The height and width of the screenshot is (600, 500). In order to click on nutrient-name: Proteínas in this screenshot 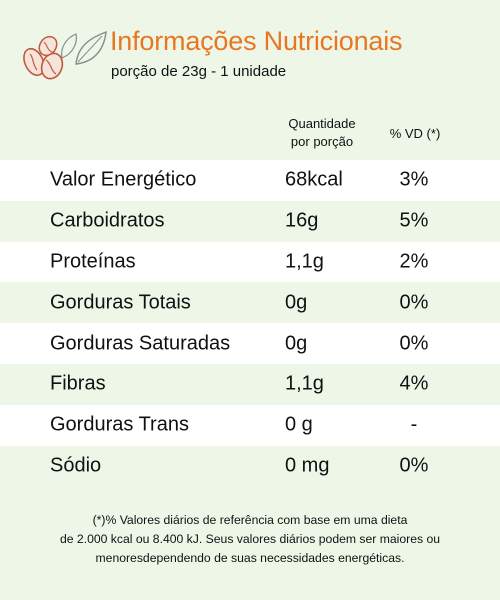, I will do `click(93, 261)`.